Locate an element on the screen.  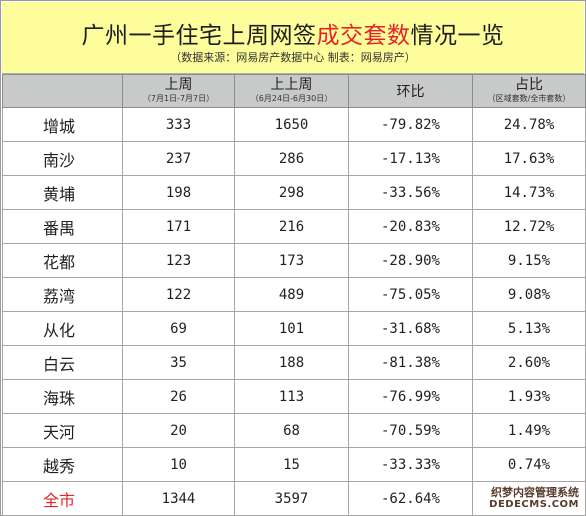
last-week-cell: 237 is located at coordinates (178, 158).